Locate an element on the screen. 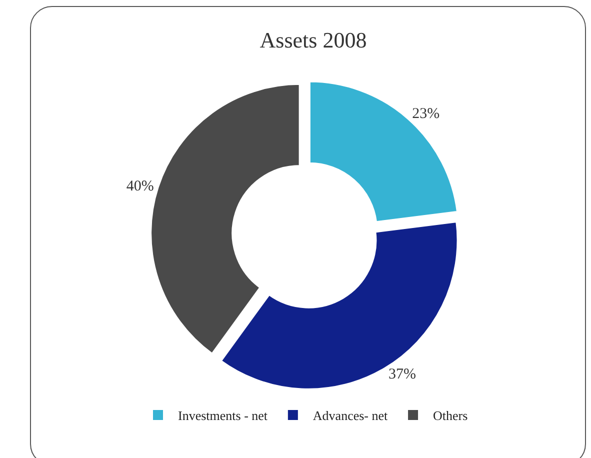 This screenshot has width=591, height=458. chart-title: Assets 2008 is located at coordinates (313, 39).